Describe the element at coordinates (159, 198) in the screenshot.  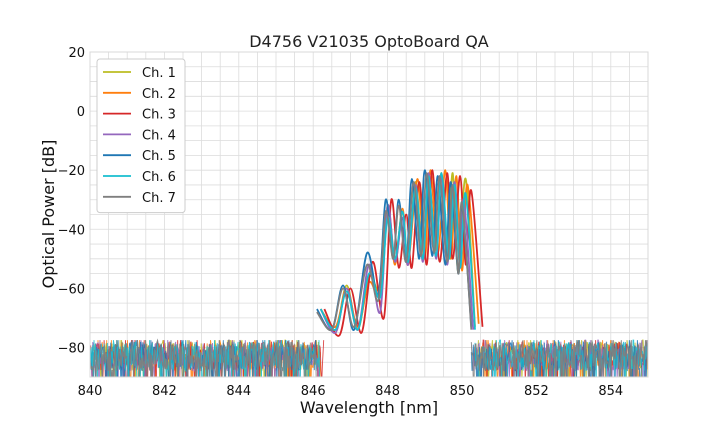
I see `legend-label: Ch. 7` at that location.